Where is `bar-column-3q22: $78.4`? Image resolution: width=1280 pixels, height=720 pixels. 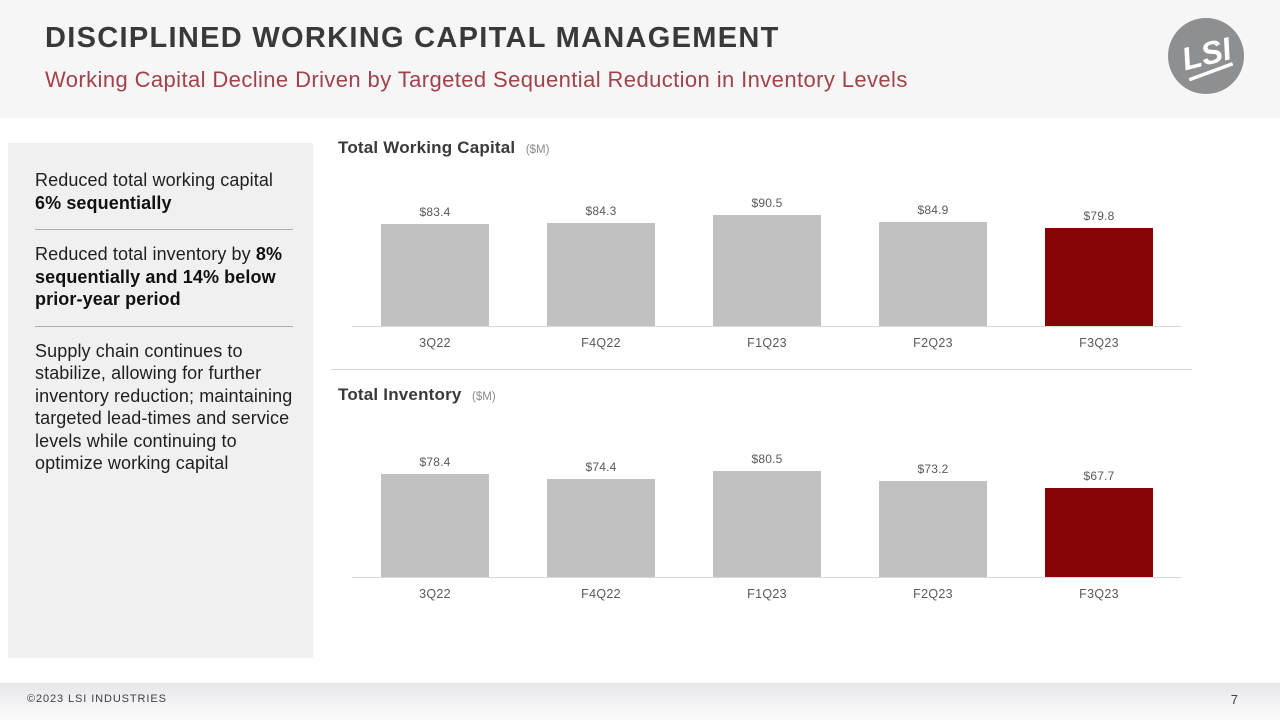 bar-column-3q22: $78.4 is located at coordinates (435, 510).